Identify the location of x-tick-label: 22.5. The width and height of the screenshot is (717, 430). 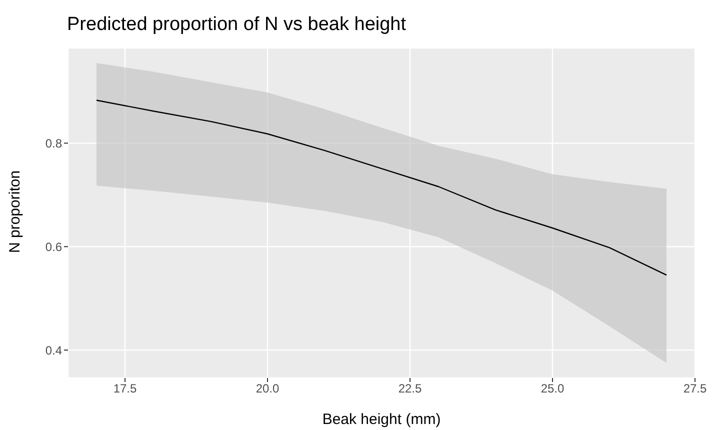
(410, 389).